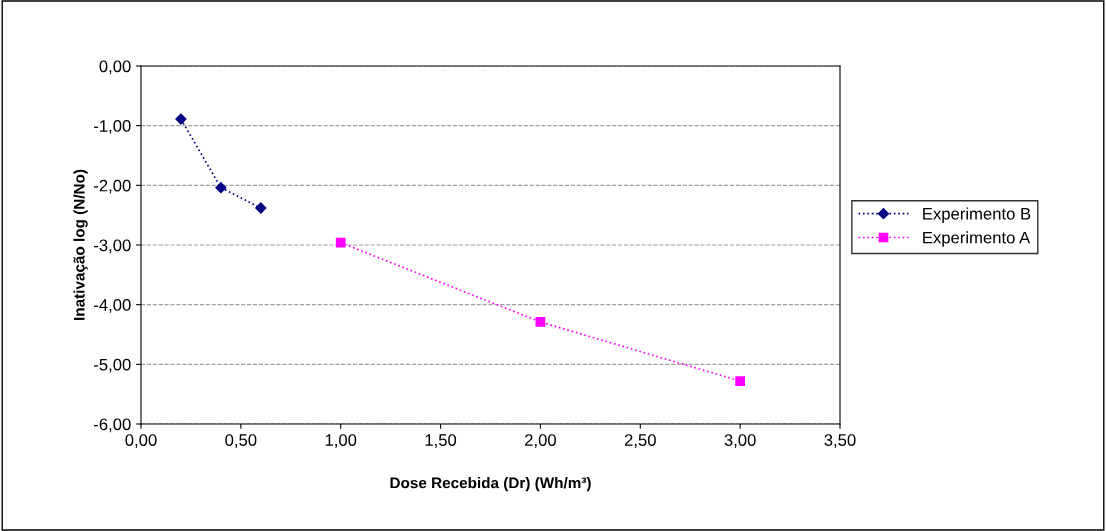 The height and width of the screenshot is (531, 1106). Describe the element at coordinates (112, 246) in the screenshot. I see `y-tick-label: -3,00` at that location.